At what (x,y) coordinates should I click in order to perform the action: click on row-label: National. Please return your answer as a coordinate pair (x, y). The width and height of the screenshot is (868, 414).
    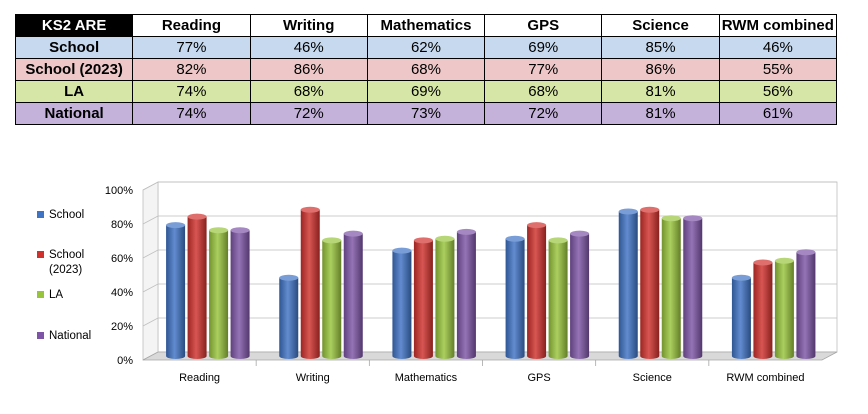
    Looking at the image, I should click on (74, 113).